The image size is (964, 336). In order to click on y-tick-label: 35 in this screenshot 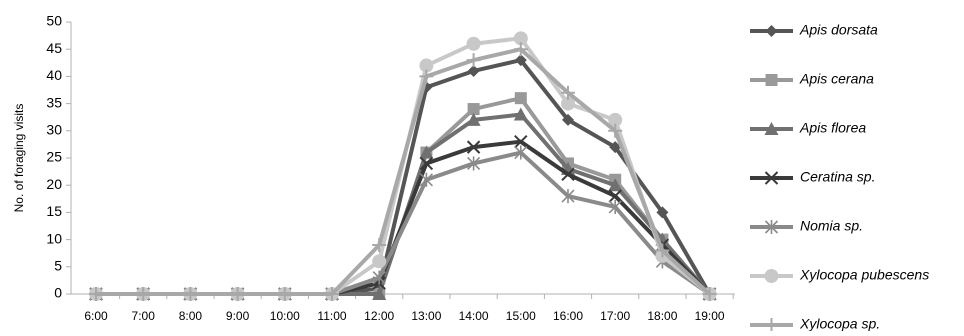, I will do `click(54, 102)`.